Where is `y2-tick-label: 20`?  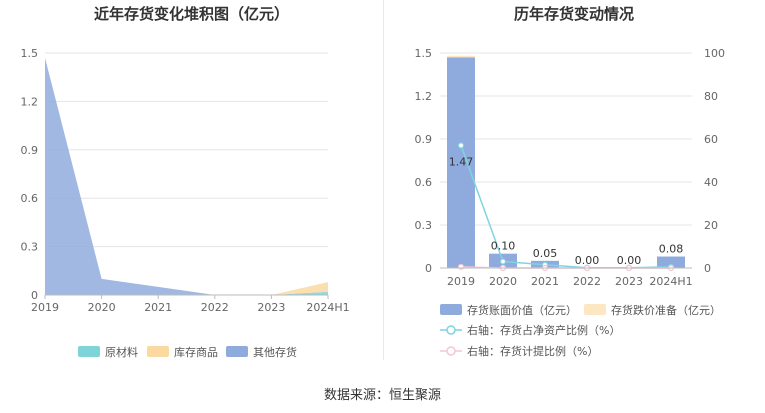 y2-tick-label: 20 is located at coordinates (711, 225).